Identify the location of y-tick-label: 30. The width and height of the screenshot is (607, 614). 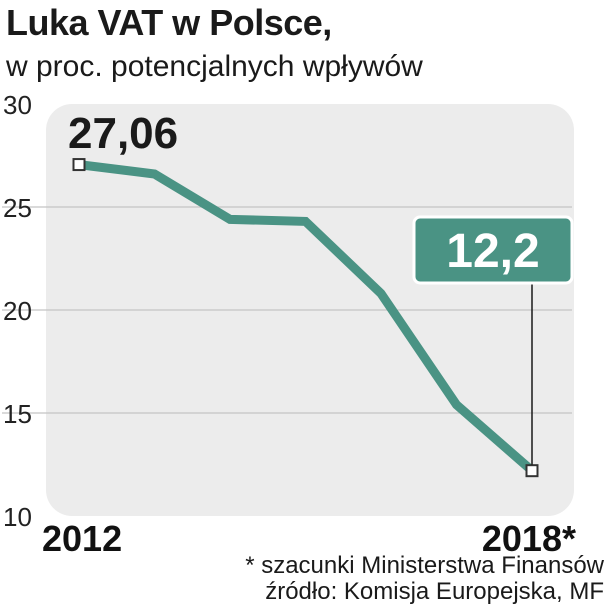
(17, 105).